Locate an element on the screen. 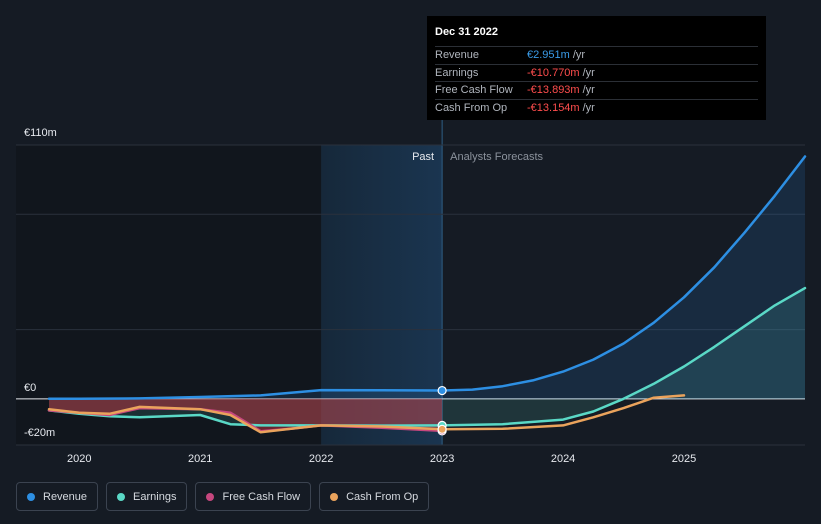  legend-item-earnings: Earnings is located at coordinates (147, 496).